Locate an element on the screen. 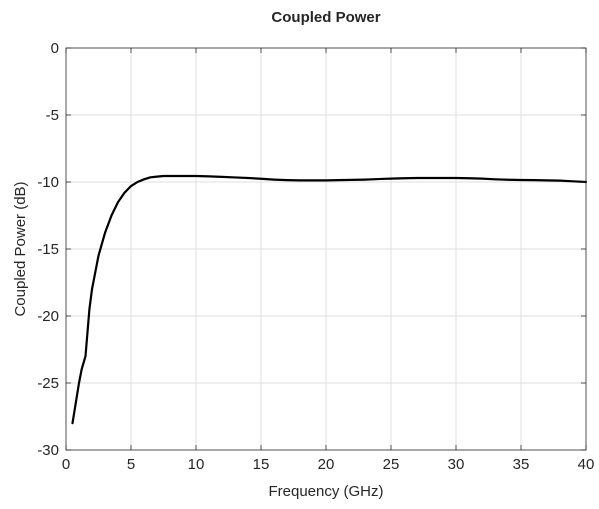  chart-title: Coupled Power is located at coordinates (325, 17).